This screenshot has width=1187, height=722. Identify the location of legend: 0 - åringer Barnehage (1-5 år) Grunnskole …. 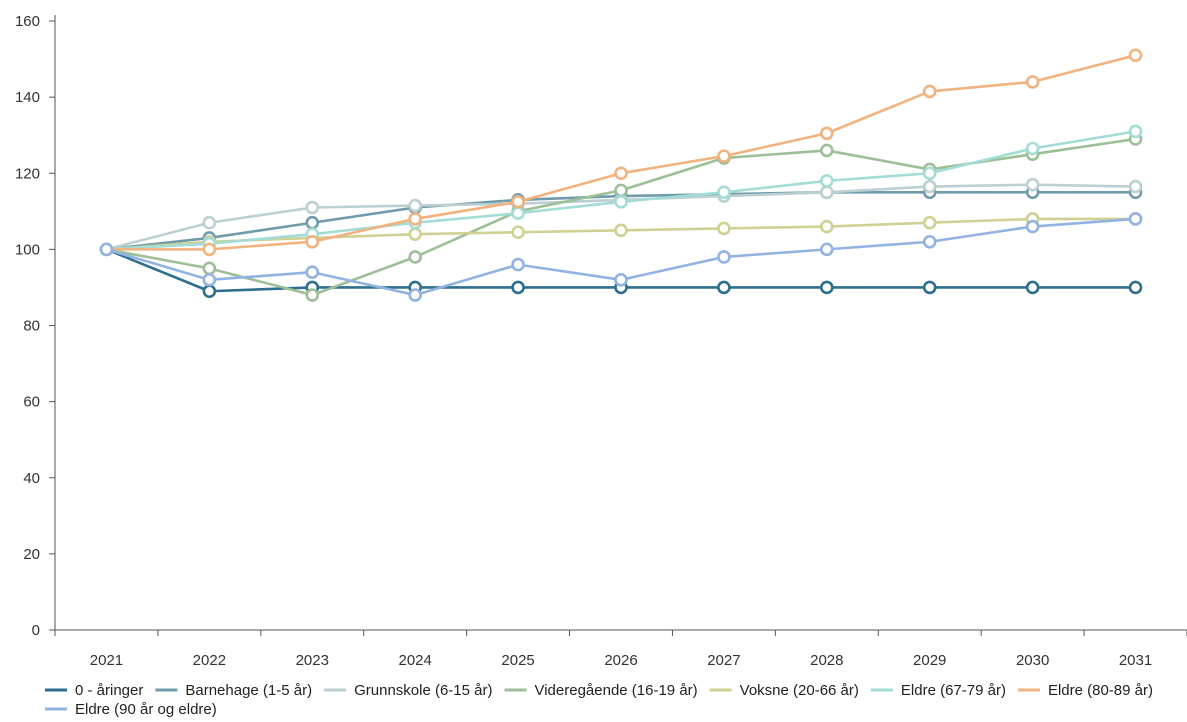
(599, 700).